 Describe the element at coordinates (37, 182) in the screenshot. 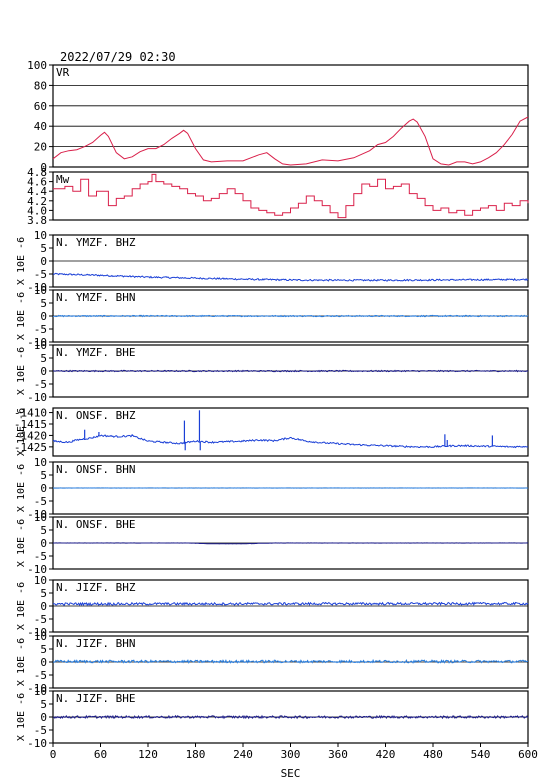

I see `ytick-label-mw: 4.6` at that location.